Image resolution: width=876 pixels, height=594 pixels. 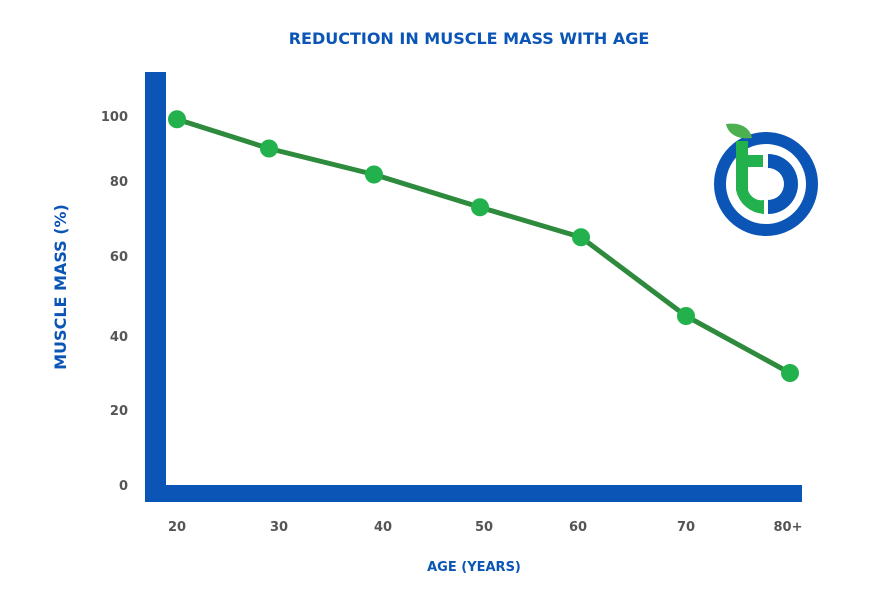 What do you see at coordinates (177, 527) in the screenshot?
I see `x-tick-label: 20` at bounding box center [177, 527].